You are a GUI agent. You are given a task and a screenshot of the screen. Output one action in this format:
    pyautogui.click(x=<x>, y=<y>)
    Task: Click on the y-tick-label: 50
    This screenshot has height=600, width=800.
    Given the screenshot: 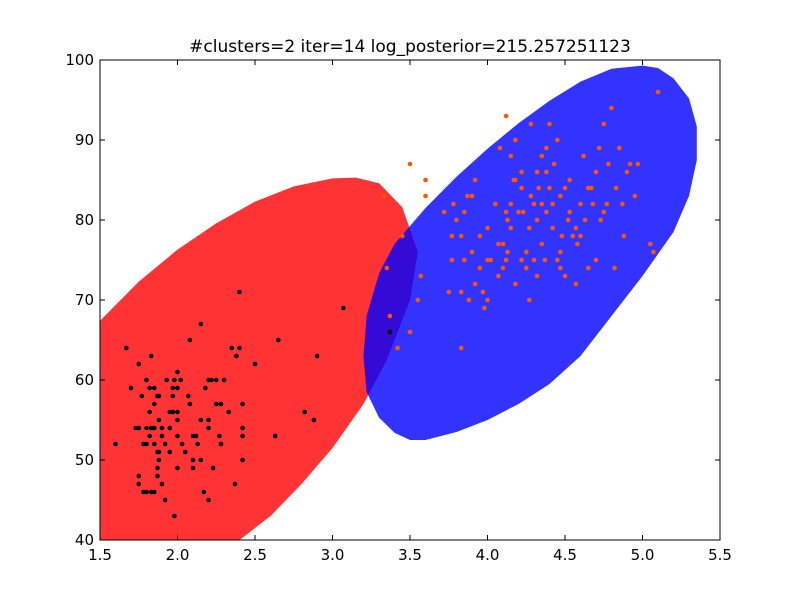 What is the action you would take?
    pyautogui.click(x=84, y=460)
    